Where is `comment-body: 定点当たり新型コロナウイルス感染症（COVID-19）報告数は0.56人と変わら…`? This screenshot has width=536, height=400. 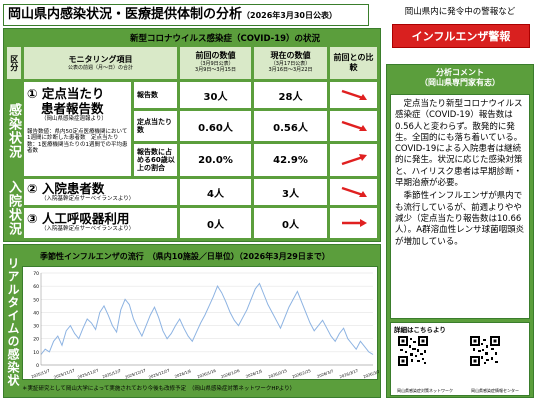 comment-body: 定点当たり新型コロナウイルス感染症（COVID-19）報告数は0.56人と変わら… is located at coordinates (460, 206).